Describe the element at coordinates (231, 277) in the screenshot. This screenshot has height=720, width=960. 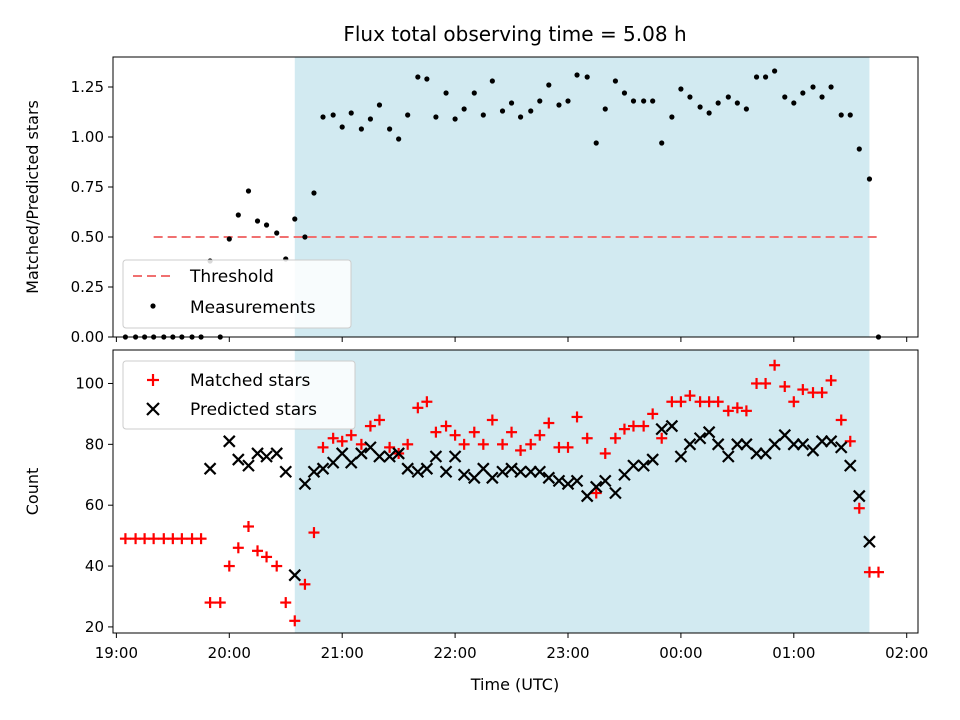
I see `legend-threshold-label: Threshold` at that location.